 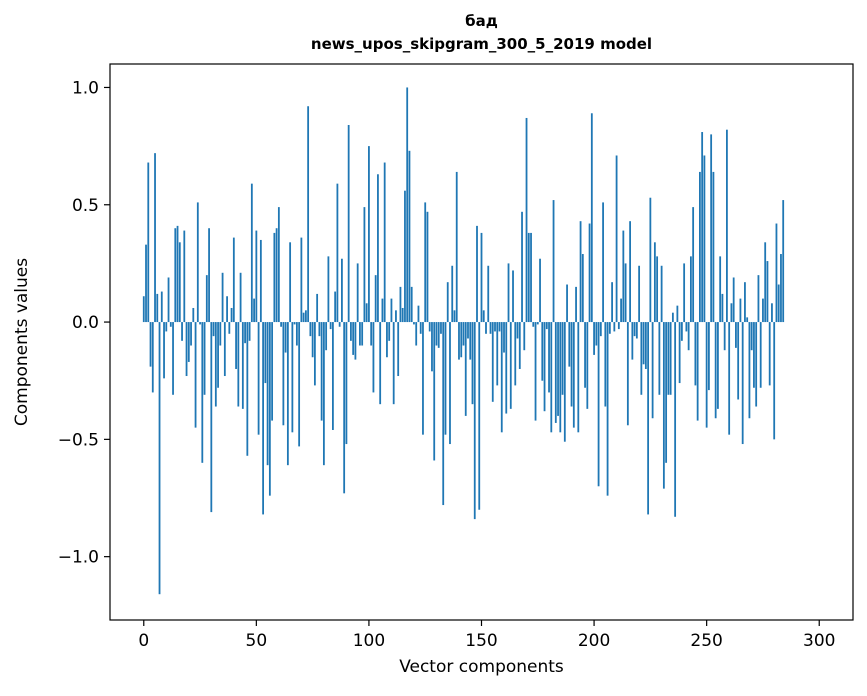 I want to click on y-tick-label: 1.0, so click(x=85, y=88).